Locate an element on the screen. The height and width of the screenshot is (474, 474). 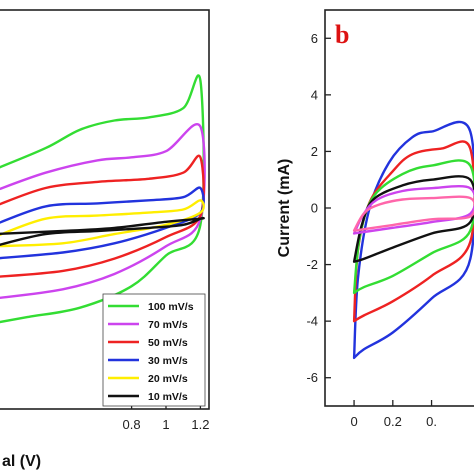
panel-a-x-tick-label-2: 1.2 is located at coordinates (200, 424).